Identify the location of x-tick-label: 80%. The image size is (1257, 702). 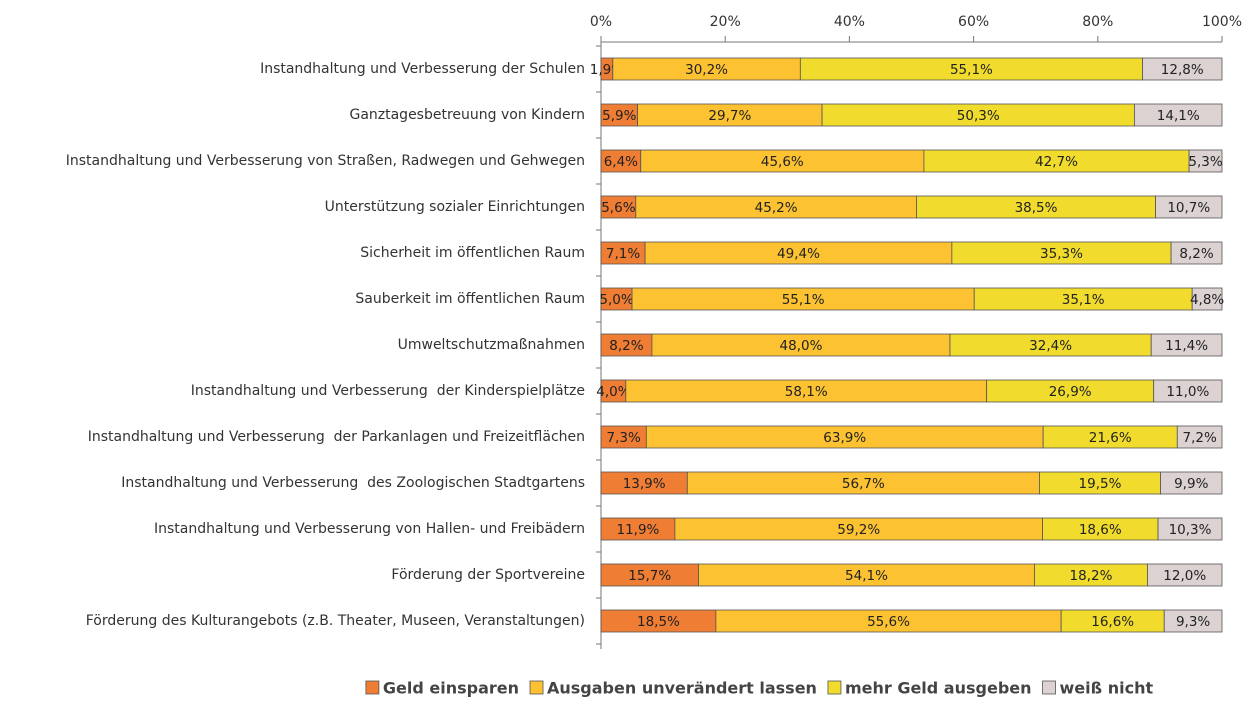
(1097, 22).